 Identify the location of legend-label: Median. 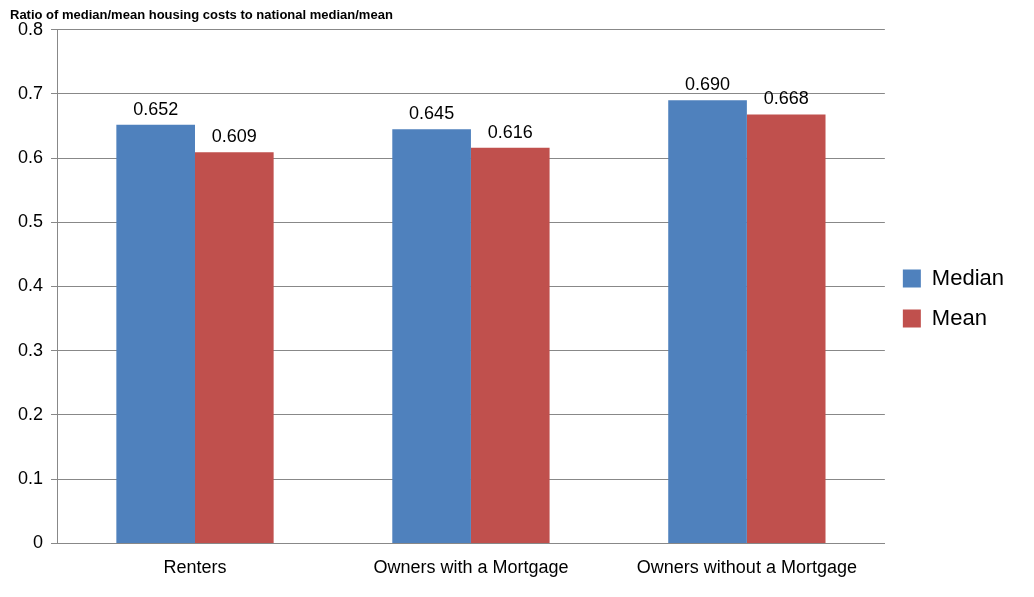
(967, 277).